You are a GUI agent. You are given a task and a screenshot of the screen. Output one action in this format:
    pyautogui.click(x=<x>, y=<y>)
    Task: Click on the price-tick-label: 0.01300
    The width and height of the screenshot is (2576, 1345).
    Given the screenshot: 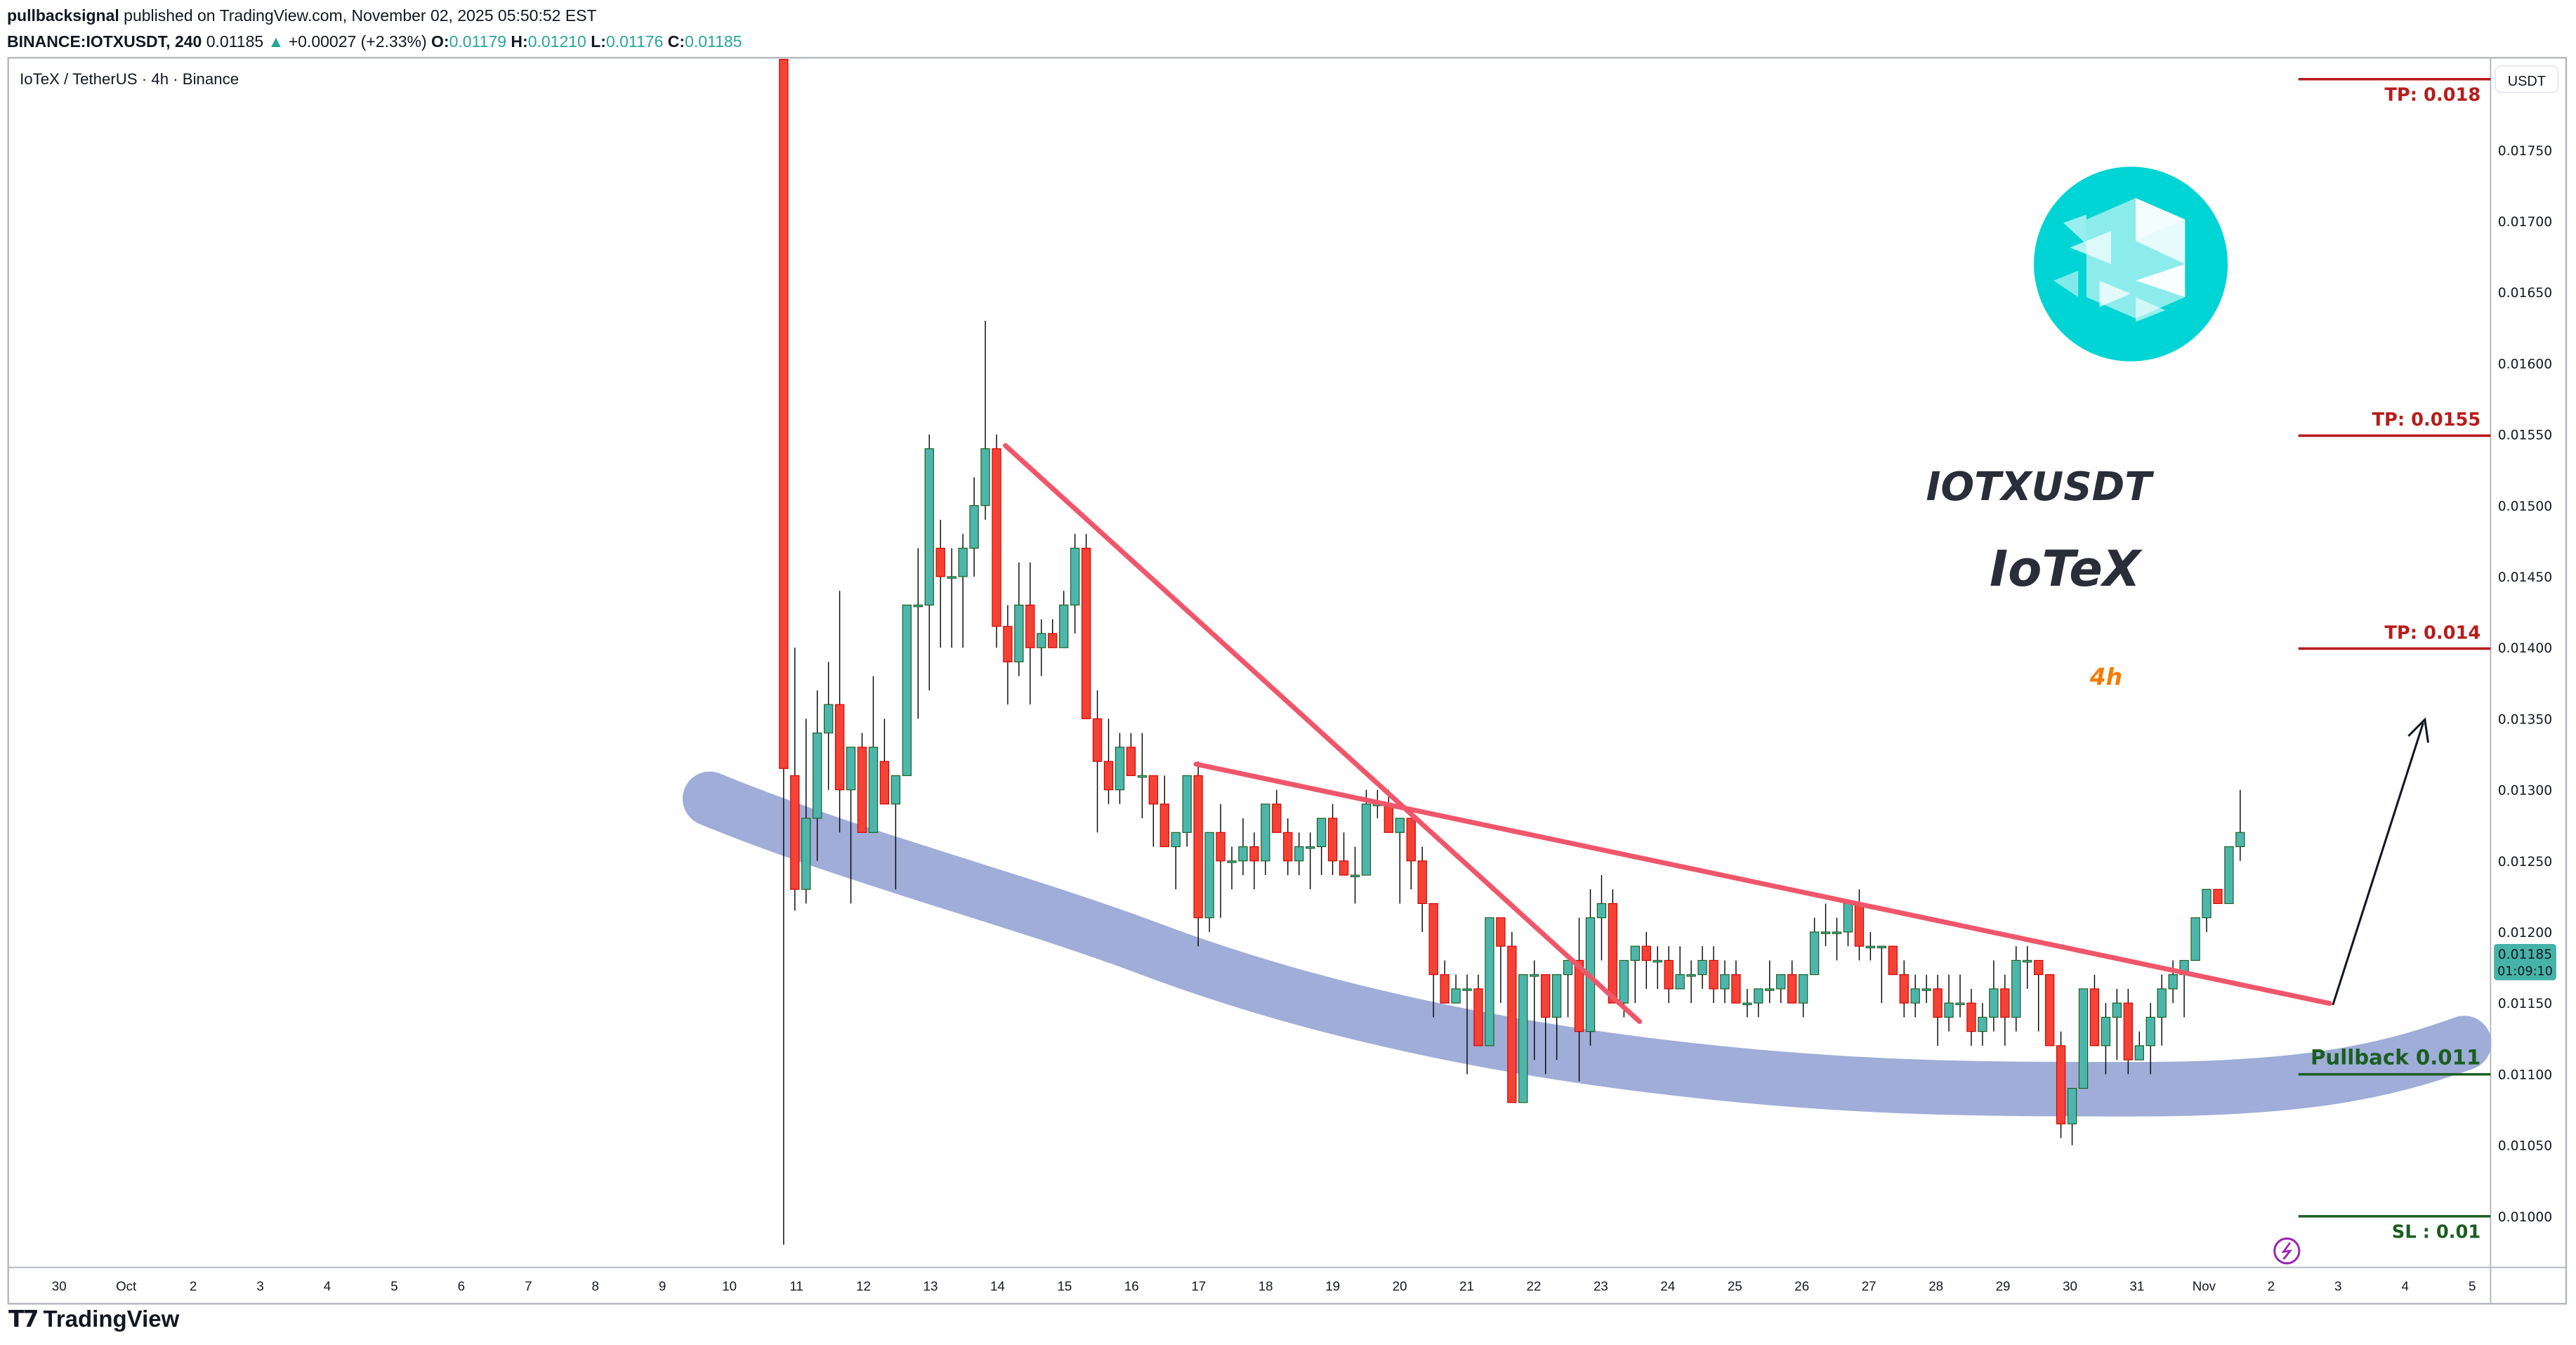 What is the action you would take?
    pyautogui.click(x=2525, y=791)
    